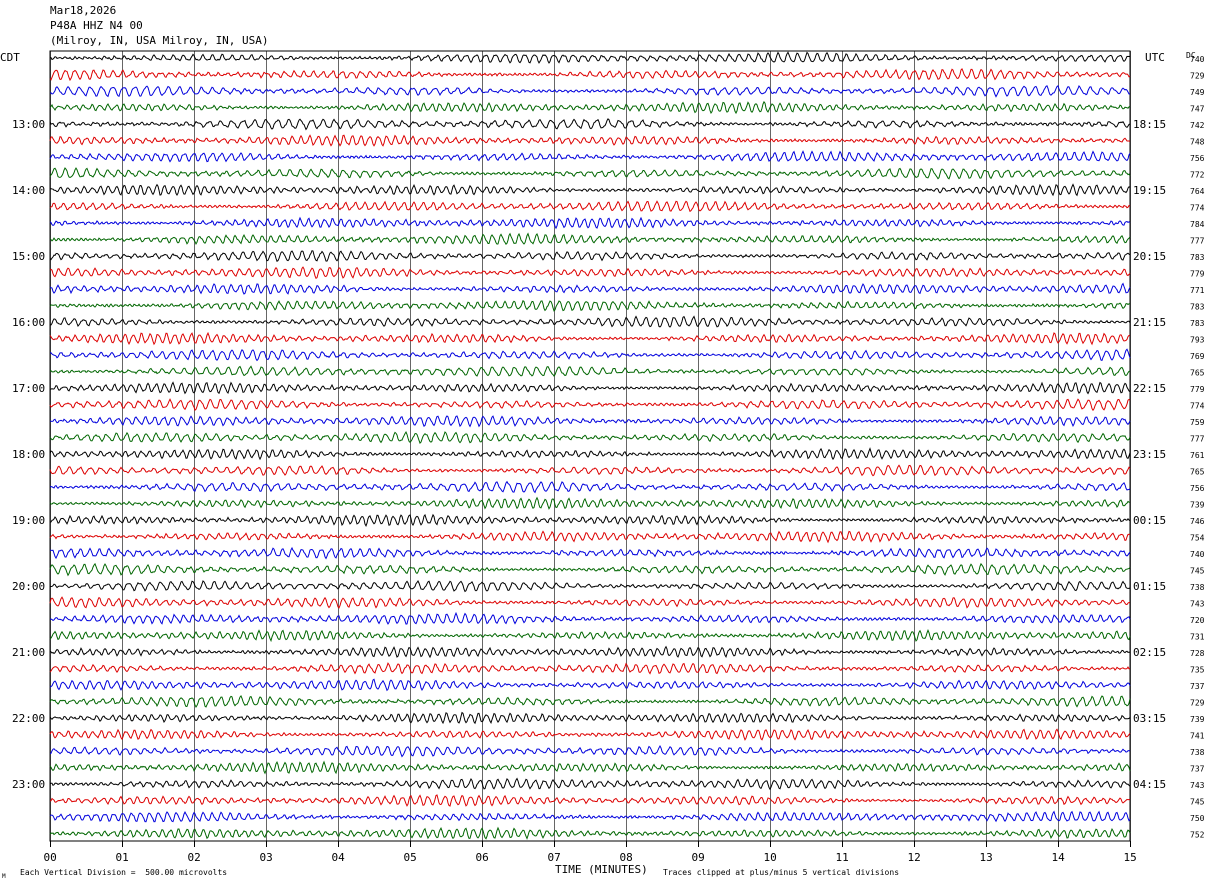 This screenshot has height=886, width=1210. I want to click on right-hour-label: 00:15, so click(1149, 520).